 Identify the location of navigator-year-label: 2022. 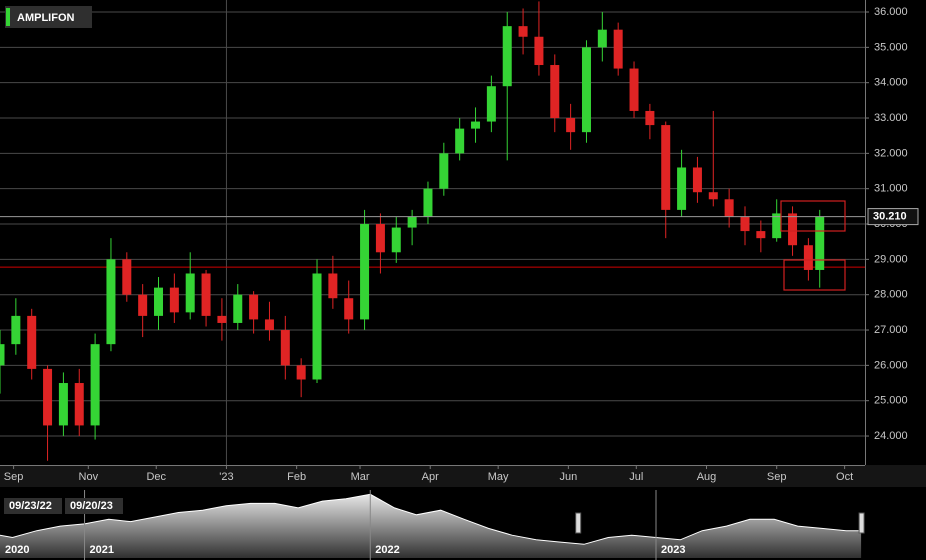
(387, 550).